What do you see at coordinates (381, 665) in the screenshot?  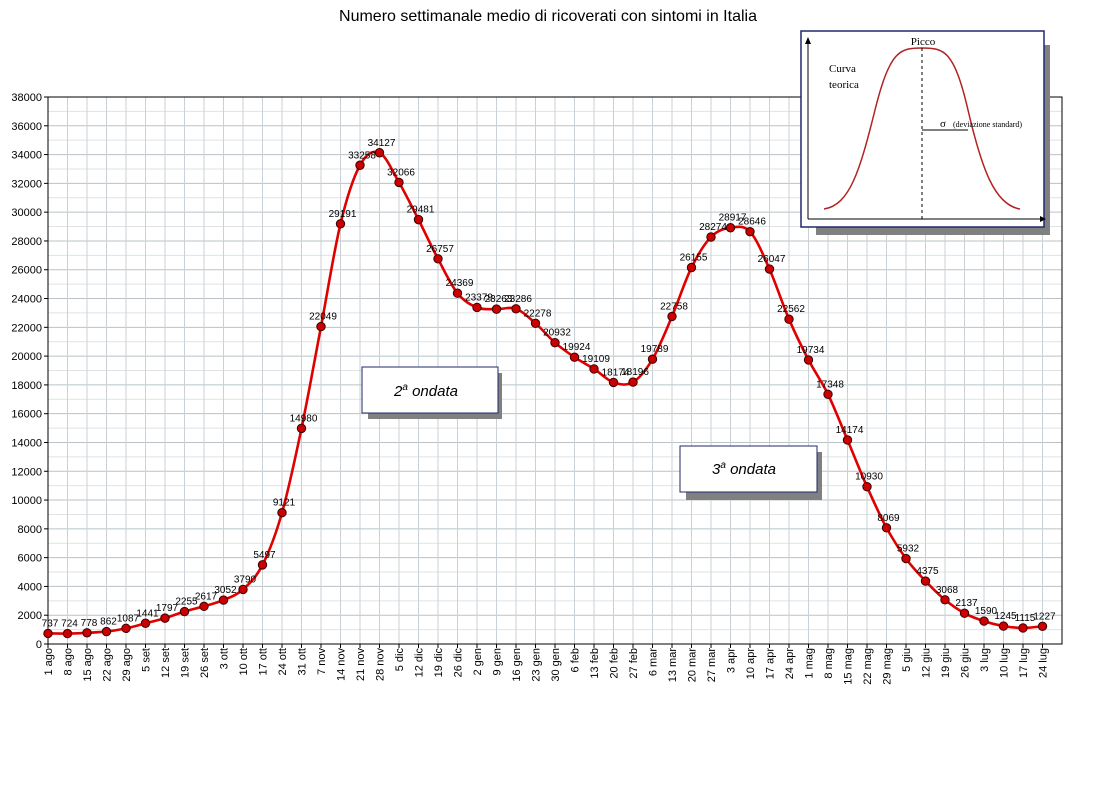 I see `x-tick-label: 28 nov` at bounding box center [381, 665].